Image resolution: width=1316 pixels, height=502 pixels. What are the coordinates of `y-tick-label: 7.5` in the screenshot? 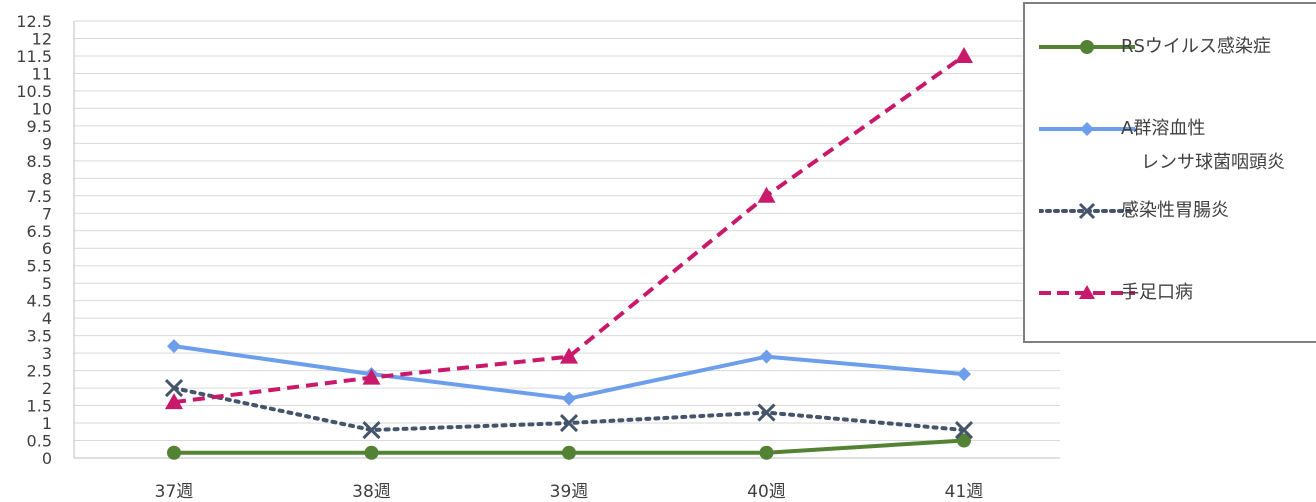 It's located at (39, 196).